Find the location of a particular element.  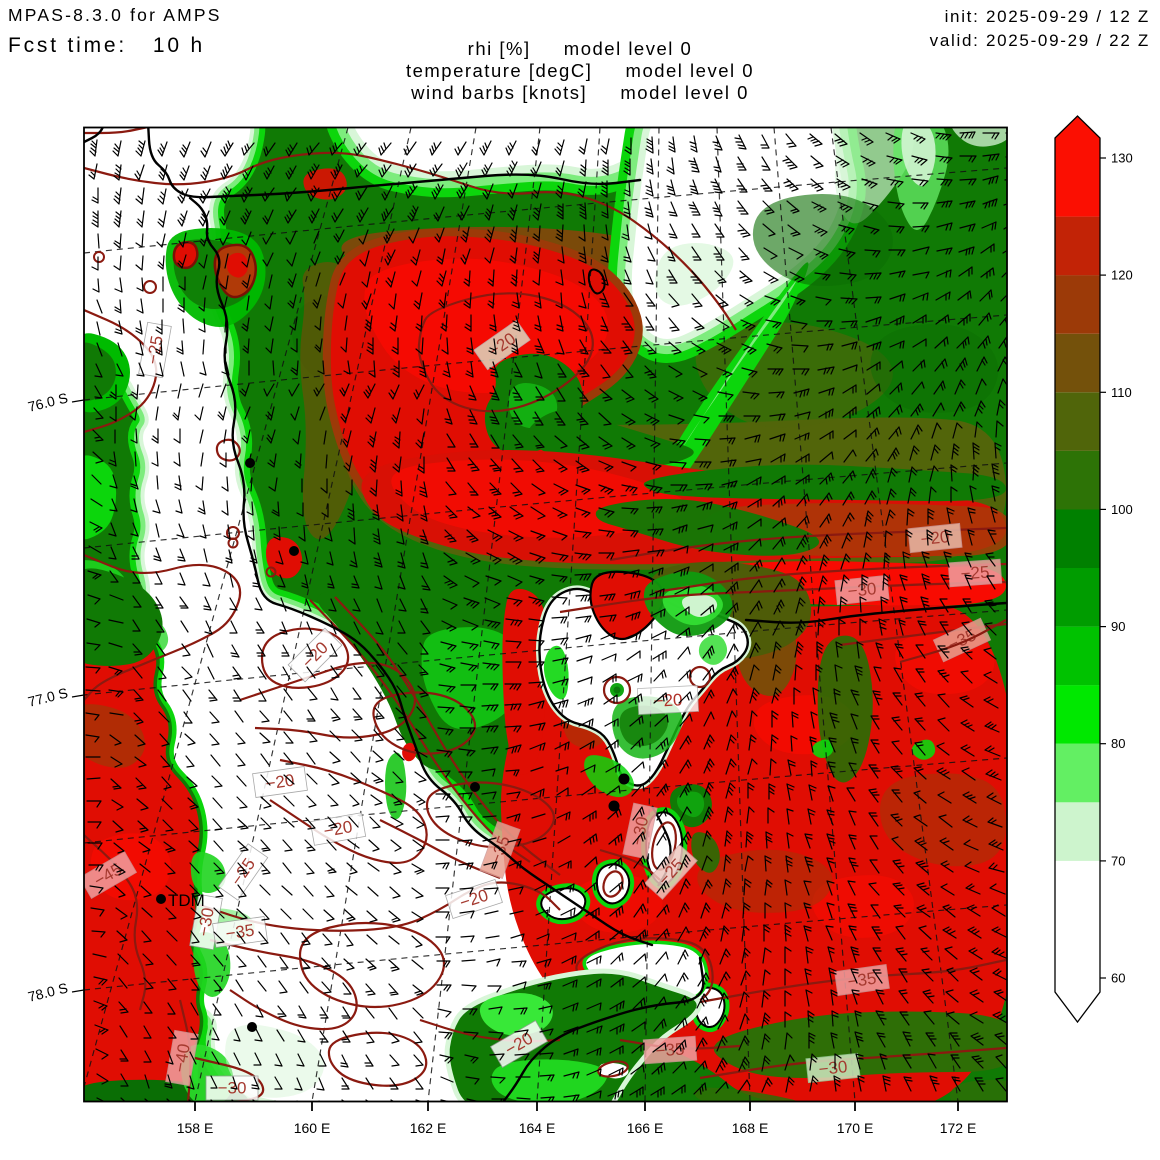

svg-text: 172 E is located at coordinates (958, 1128).